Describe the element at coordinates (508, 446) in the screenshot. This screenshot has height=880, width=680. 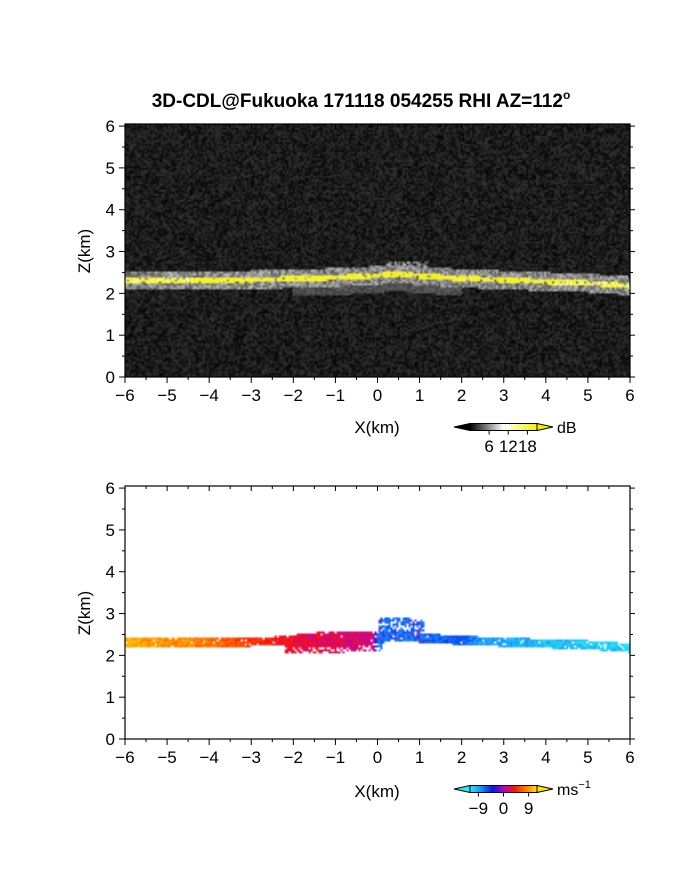
I see `colorbar-tick-label: 12` at that location.